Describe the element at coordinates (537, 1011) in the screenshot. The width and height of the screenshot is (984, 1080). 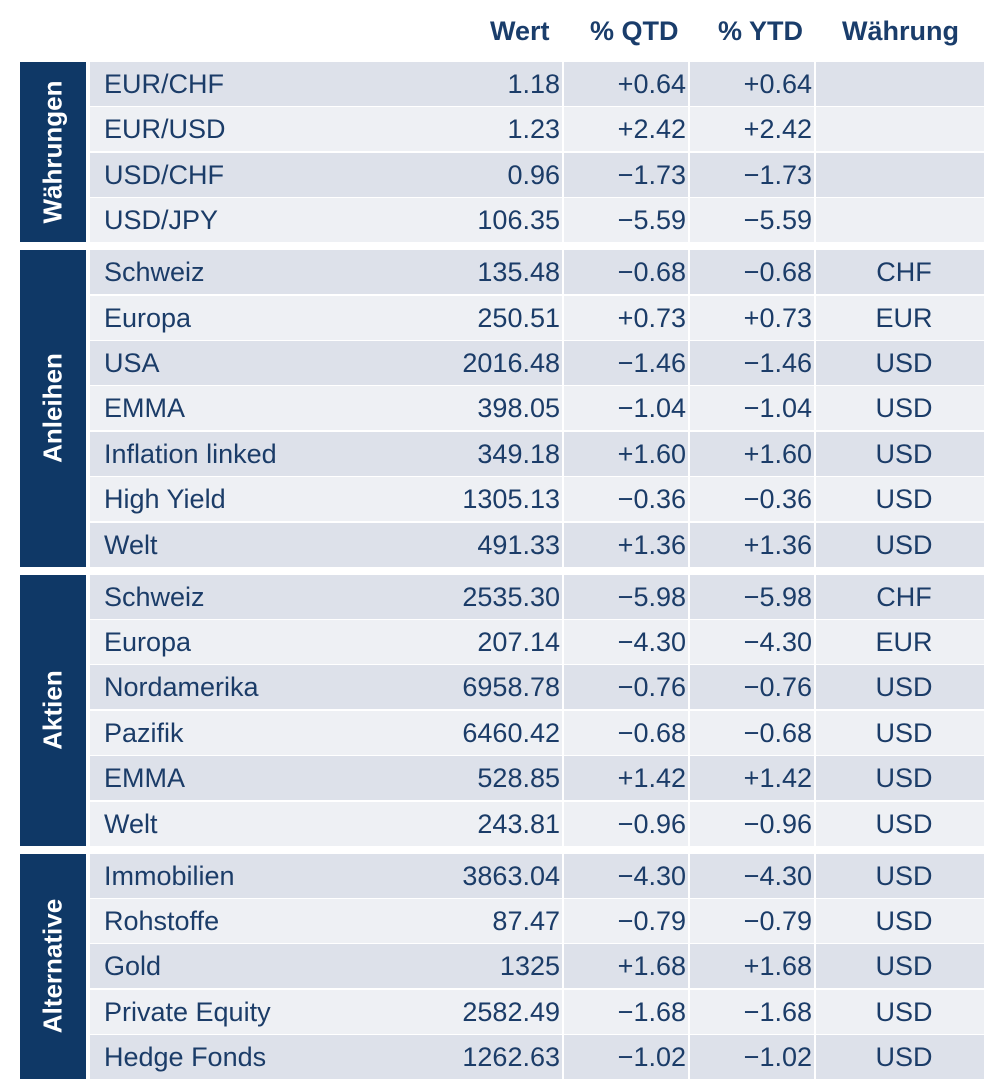
I see `table-row: Private Equity 2582.49 −1.68 −1.68 USD` at that location.